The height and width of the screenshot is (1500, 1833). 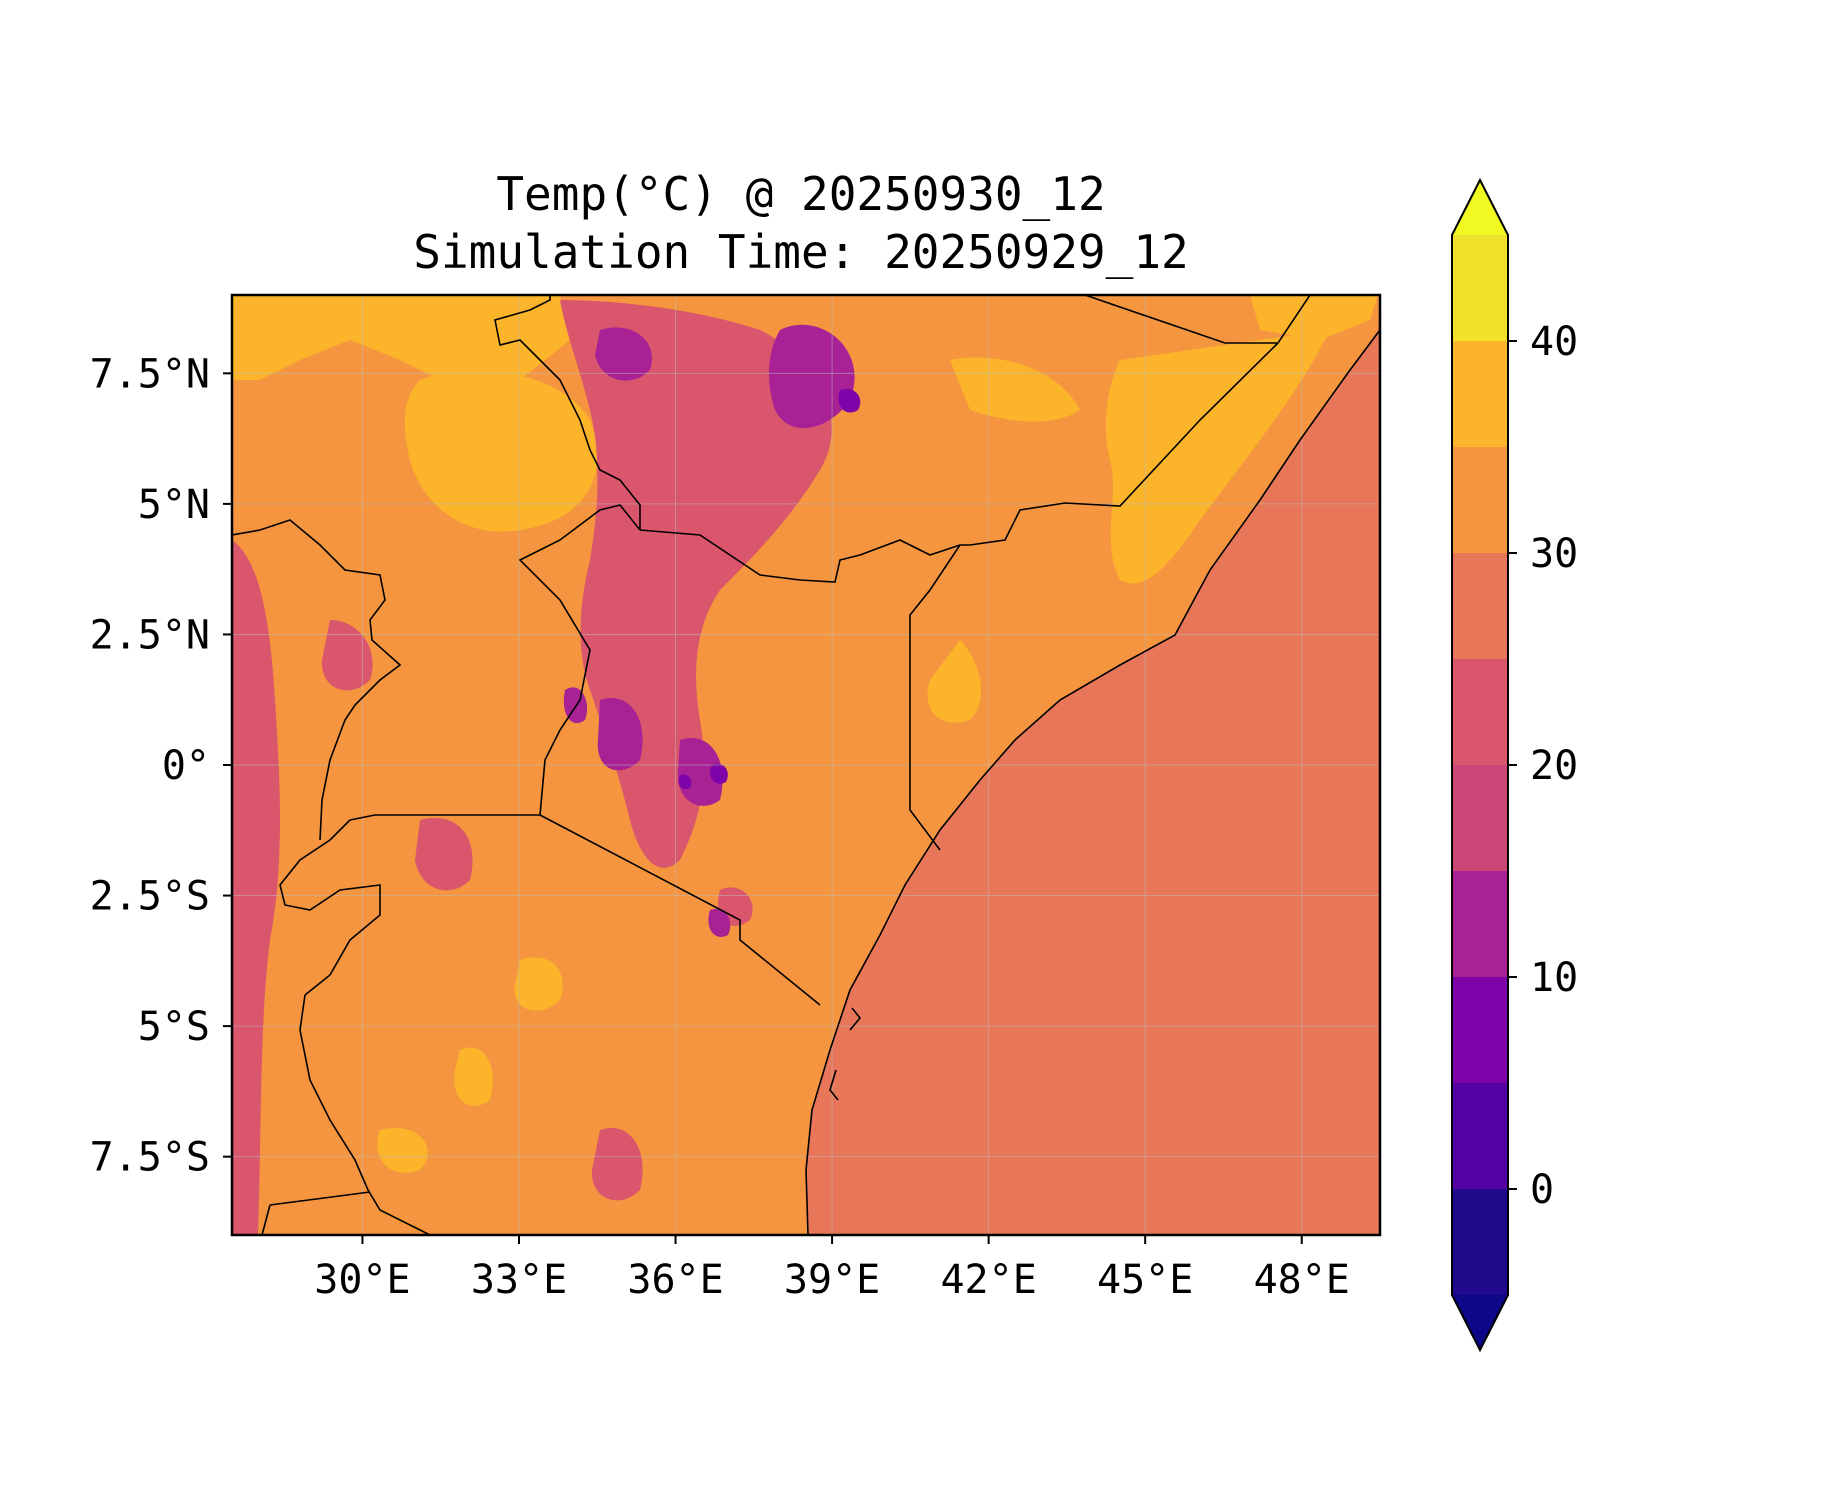 What do you see at coordinates (1480, 1322) in the screenshot?
I see `colorbar-under-arrow` at bounding box center [1480, 1322].